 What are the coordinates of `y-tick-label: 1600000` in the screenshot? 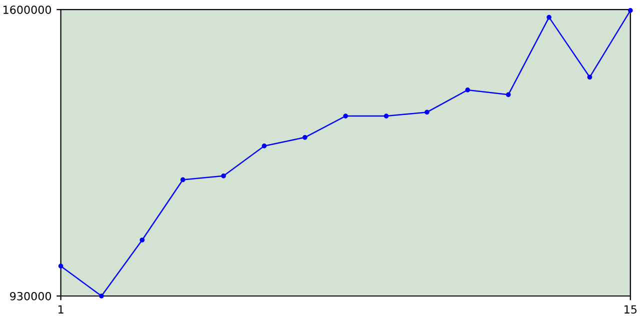 It's located at (28, 10).